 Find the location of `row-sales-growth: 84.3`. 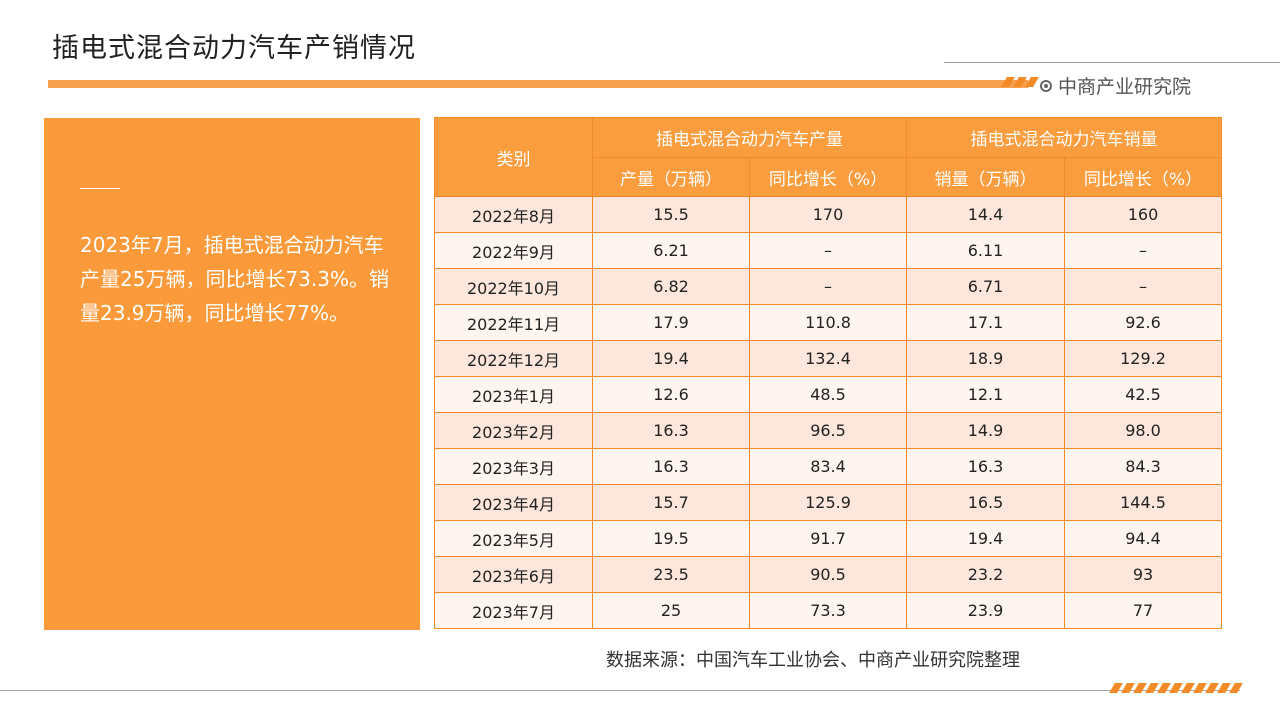

row-sales-growth: 84.3 is located at coordinates (1143, 466).